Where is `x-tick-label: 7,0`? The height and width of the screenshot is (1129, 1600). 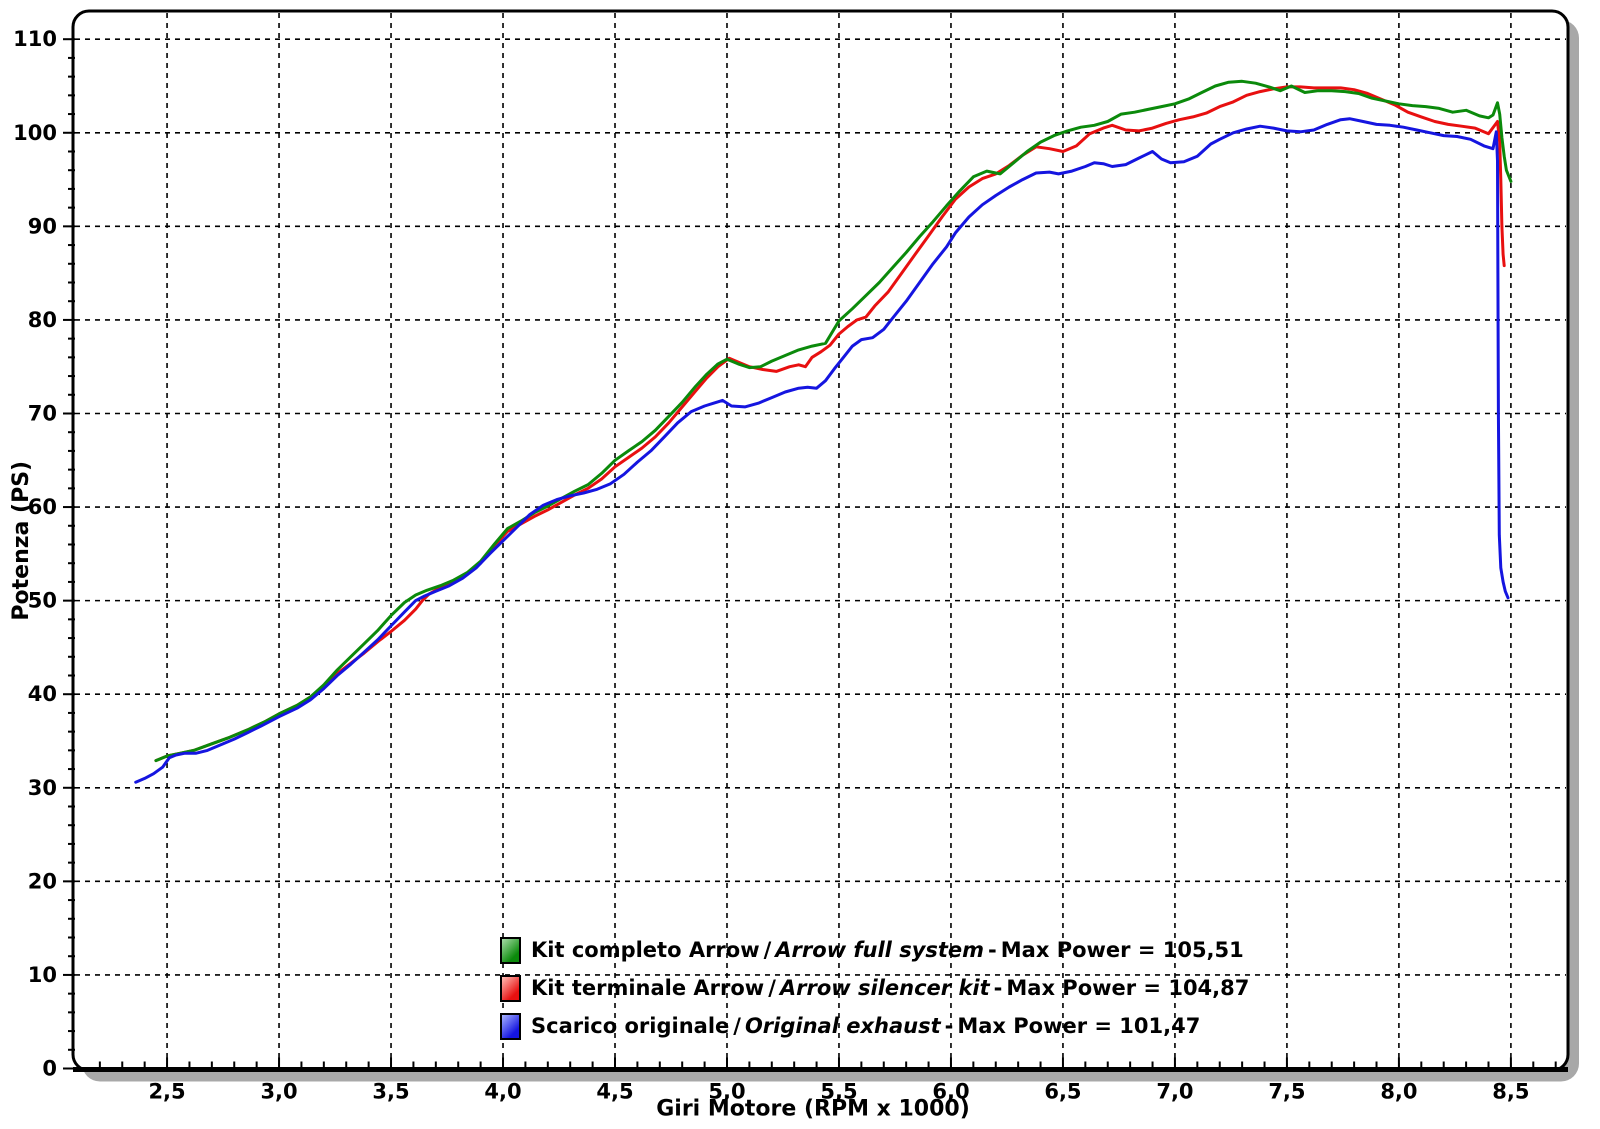
x-tick-label: 7,0 is located at coordinates (1174, 1092).